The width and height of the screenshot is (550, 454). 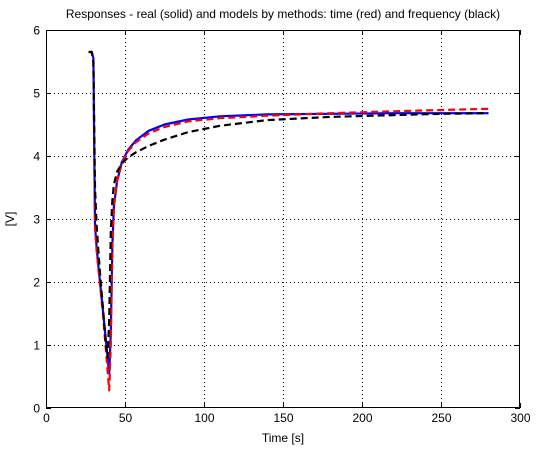 I want to click on x-tick-label: 100, so click(x=204, y=418).